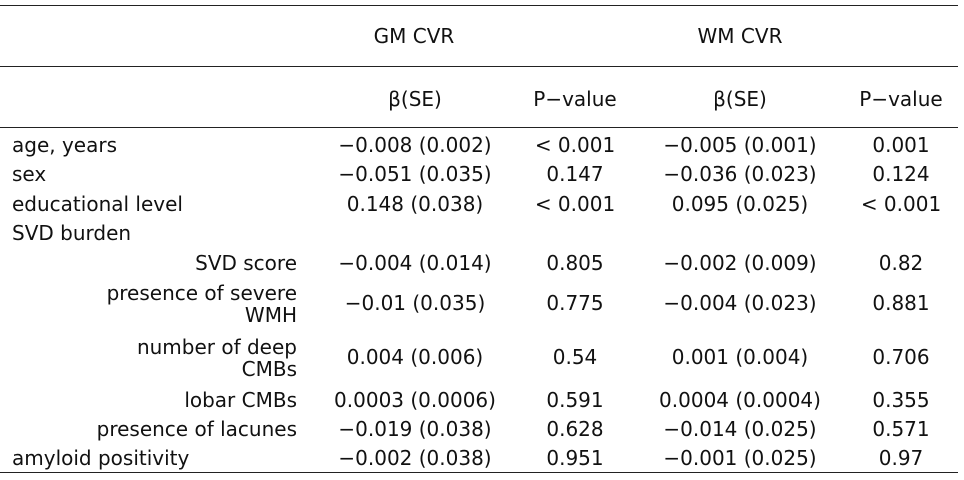 Image resolution: width=964 pixels, height=480 pixels. I want to click on gm-beta-lacunes: −0.019 (0.038), so click(415, 429).